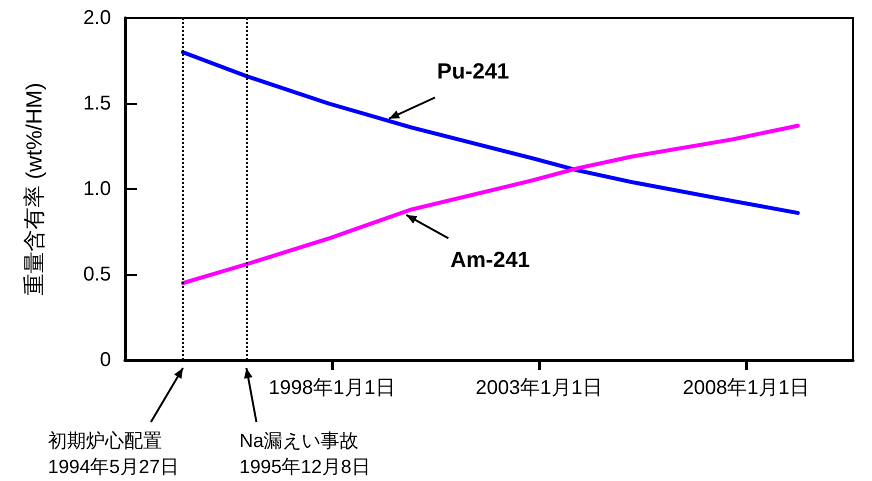 The image size is (872, 481). Describe the element at coordinates (97, 18) in the screenshot. I see `y-tick-label: 2.0` at that location.